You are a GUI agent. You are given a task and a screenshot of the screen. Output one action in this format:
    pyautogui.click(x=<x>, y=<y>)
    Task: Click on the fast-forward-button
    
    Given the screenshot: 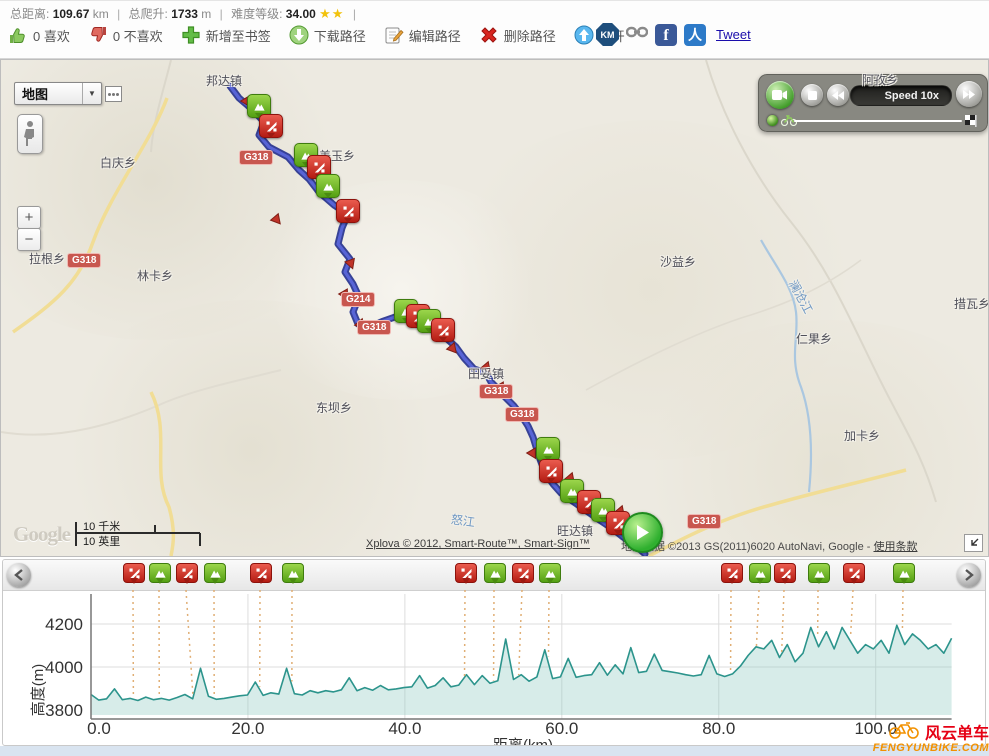 What is the action you would take?
    pyautogui.click(x=969, y=94)
    